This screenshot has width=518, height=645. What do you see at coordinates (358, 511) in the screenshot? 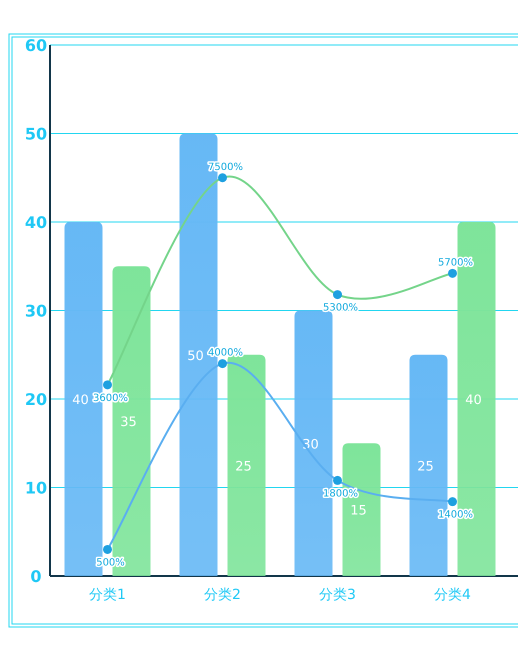
I see `data-label: 15` at bounding box center [358, 511].